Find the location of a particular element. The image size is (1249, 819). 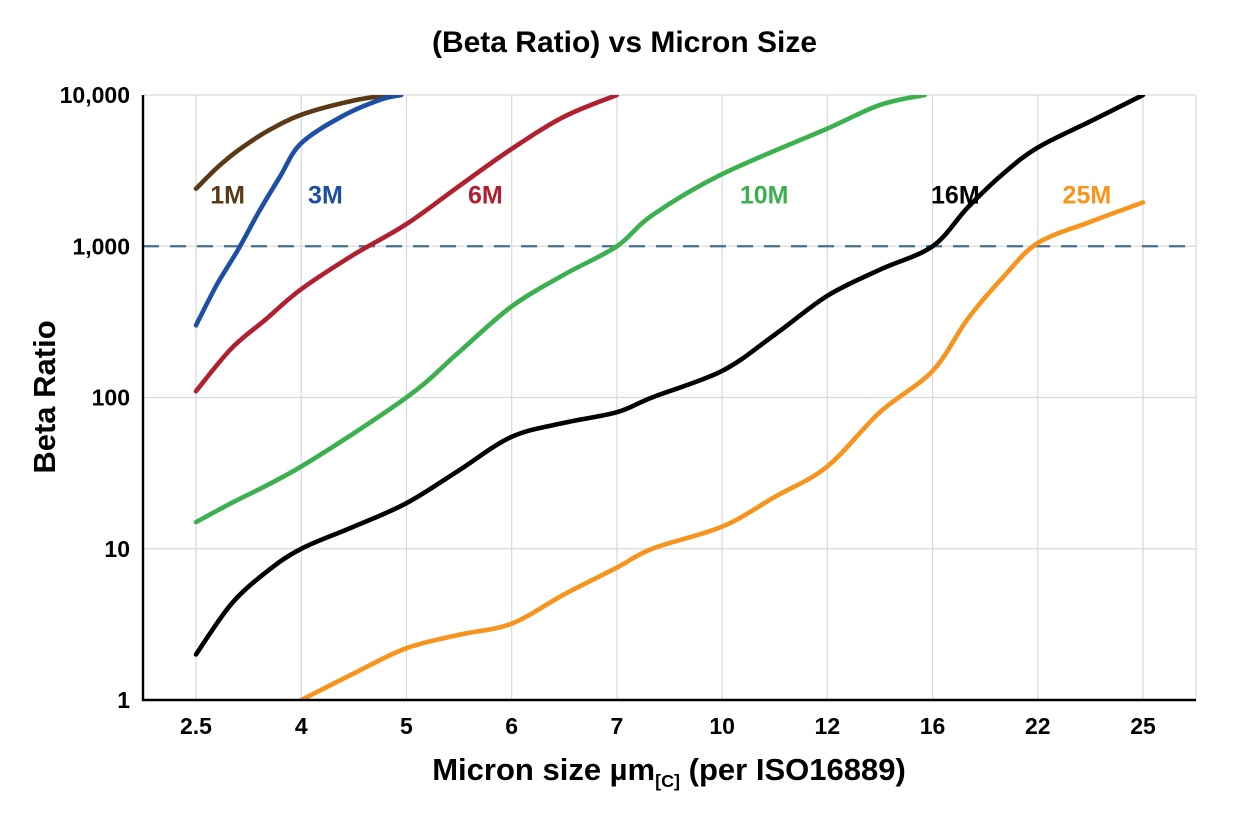

series-label-10M: 10M is located at coordinates (764, 195).